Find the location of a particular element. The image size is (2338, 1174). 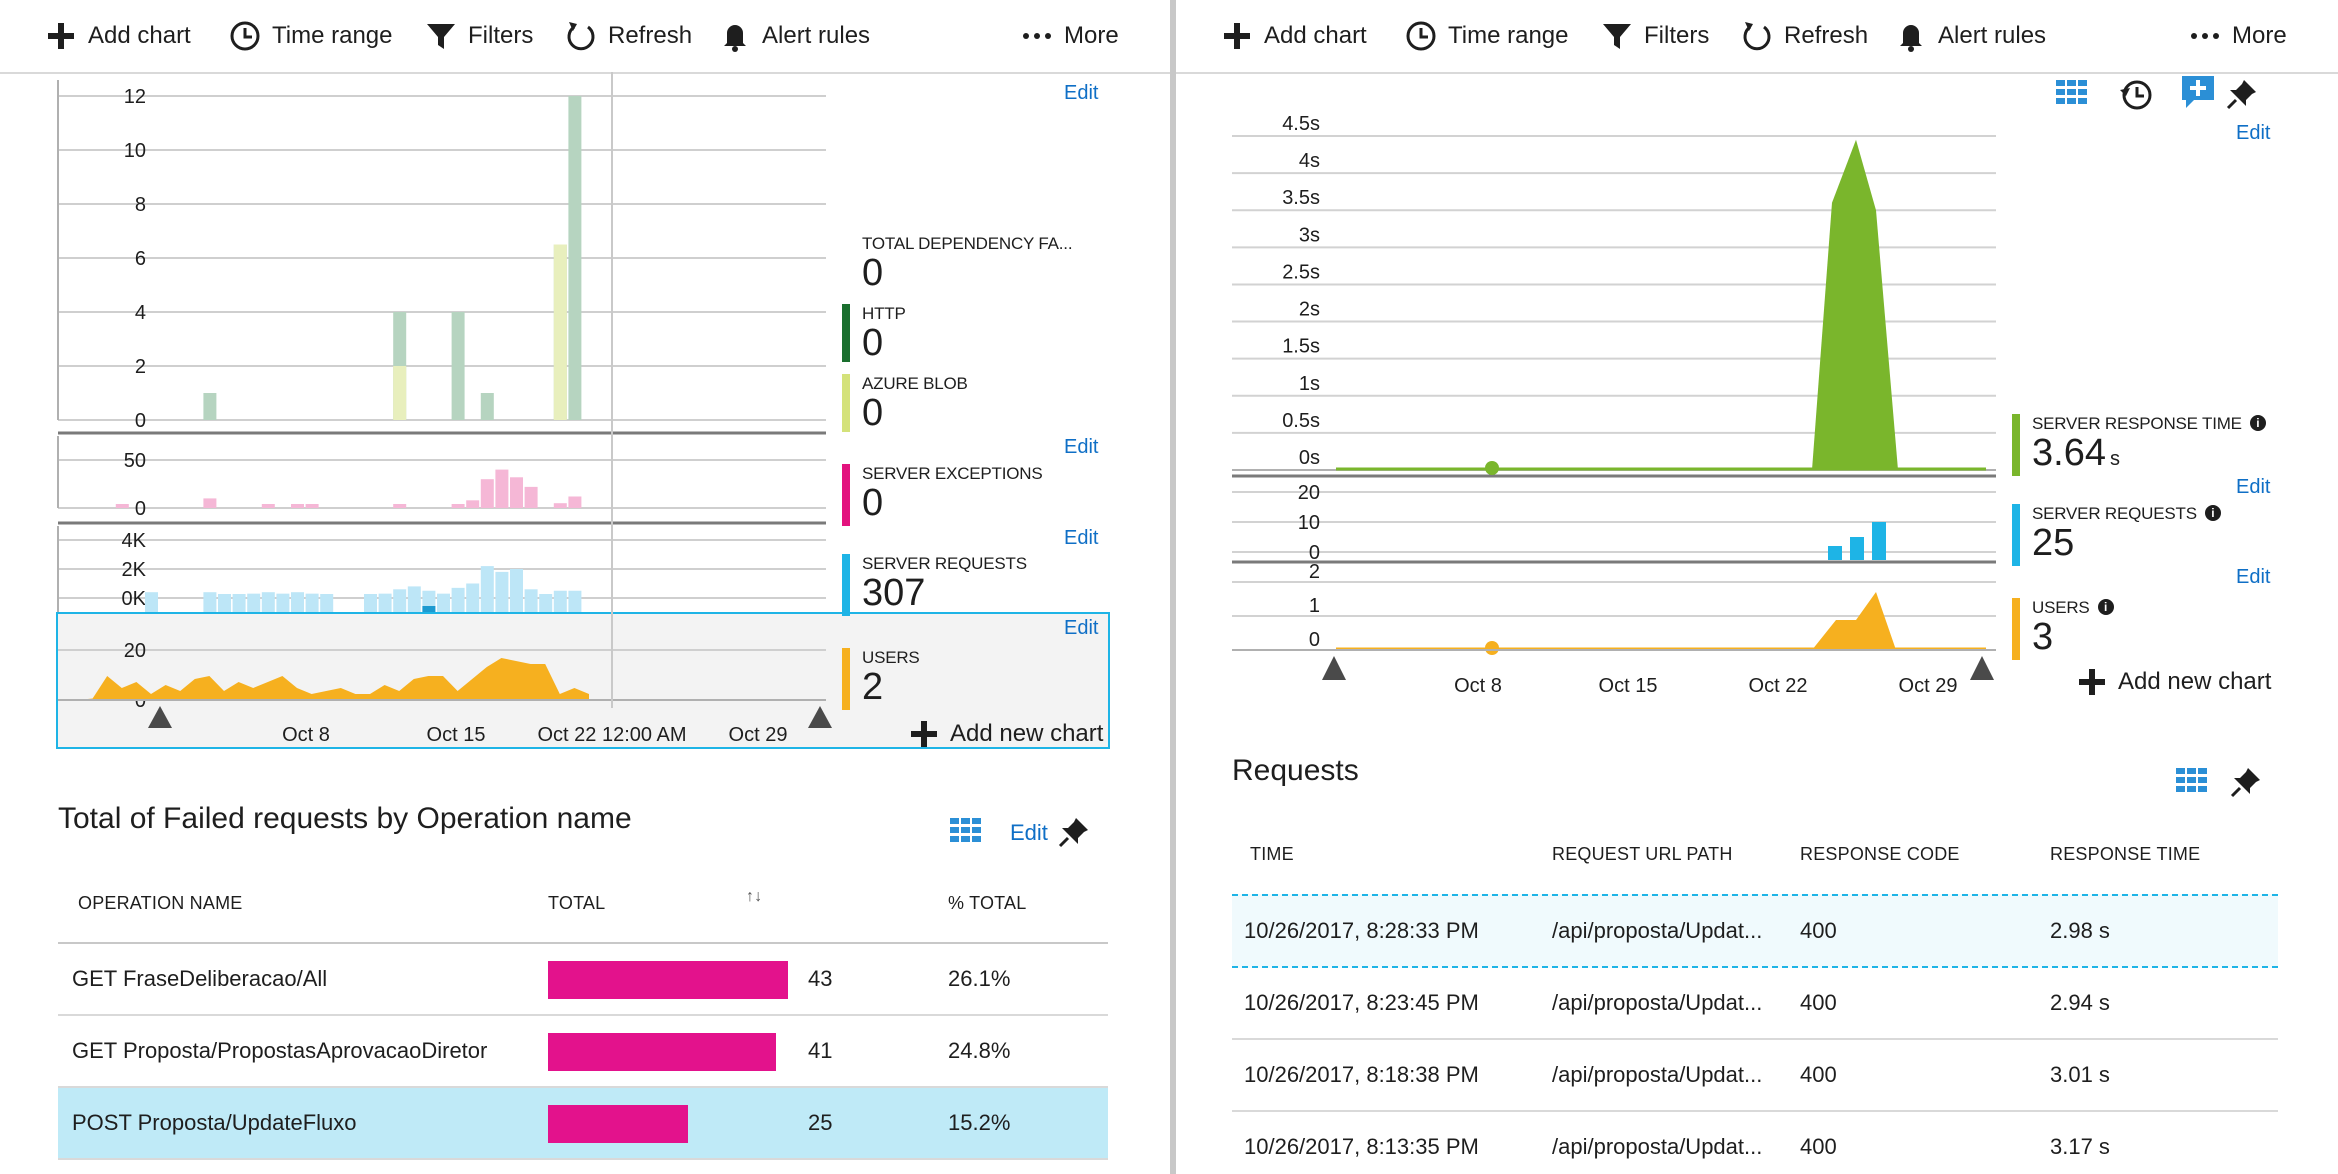

add-comment-icon is located at coordinates (2198, 92).